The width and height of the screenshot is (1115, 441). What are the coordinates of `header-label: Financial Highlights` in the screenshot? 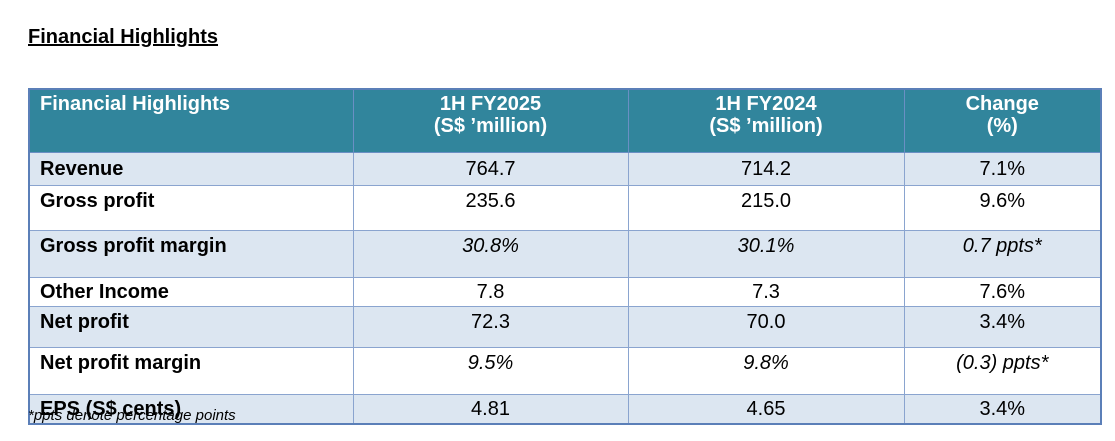 It's located at (135, 104).